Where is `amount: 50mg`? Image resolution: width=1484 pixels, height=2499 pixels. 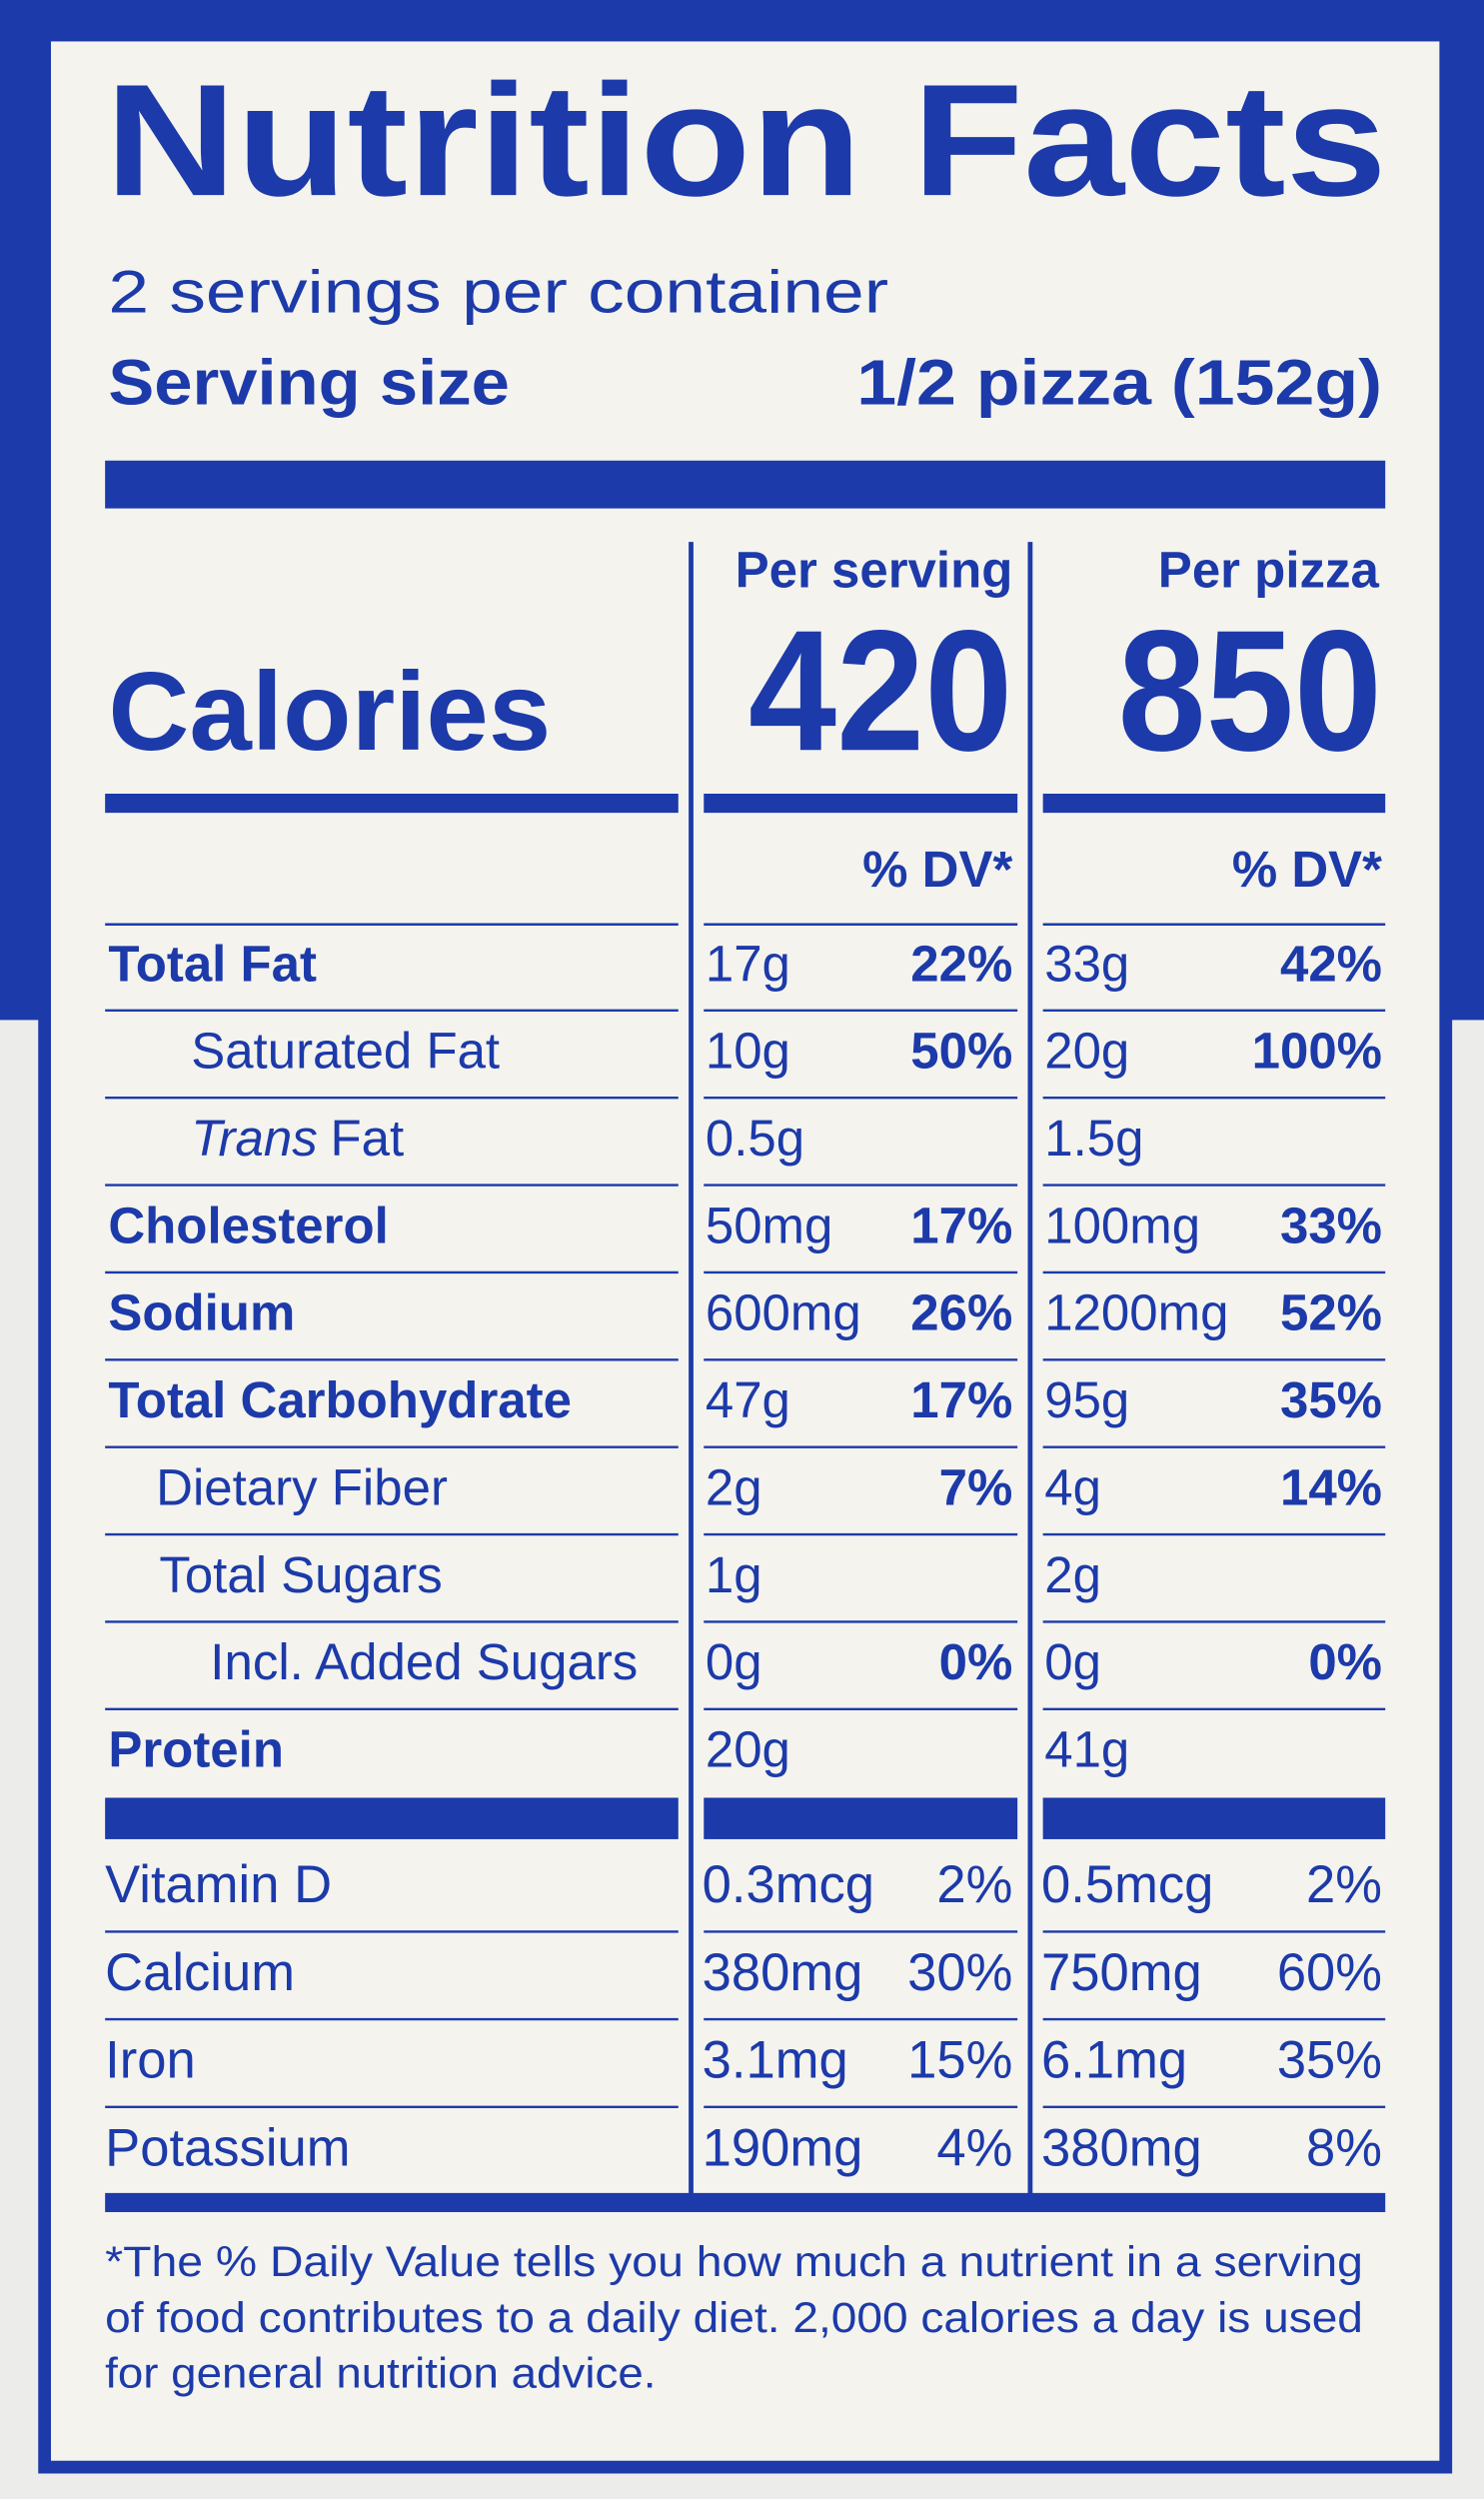
amount: 50mg is located at coordinates (769, 1225).